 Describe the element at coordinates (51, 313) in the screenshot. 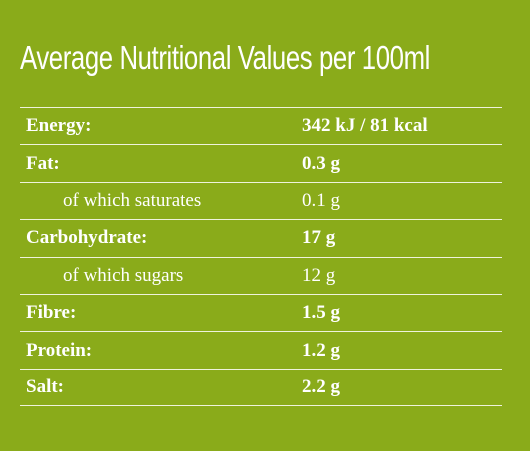

I see `row-label: Fibre:` at that location.